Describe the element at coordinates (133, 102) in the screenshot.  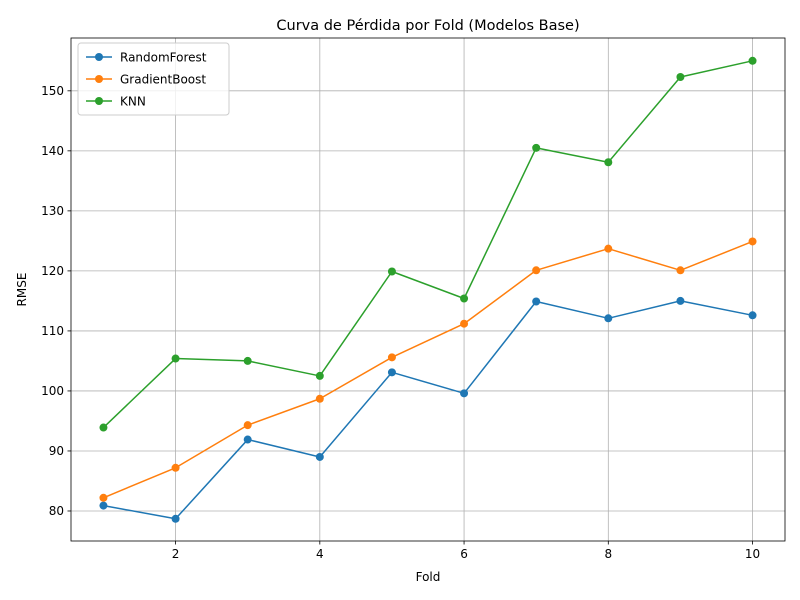
I see `legend-label: KNN` at that location.